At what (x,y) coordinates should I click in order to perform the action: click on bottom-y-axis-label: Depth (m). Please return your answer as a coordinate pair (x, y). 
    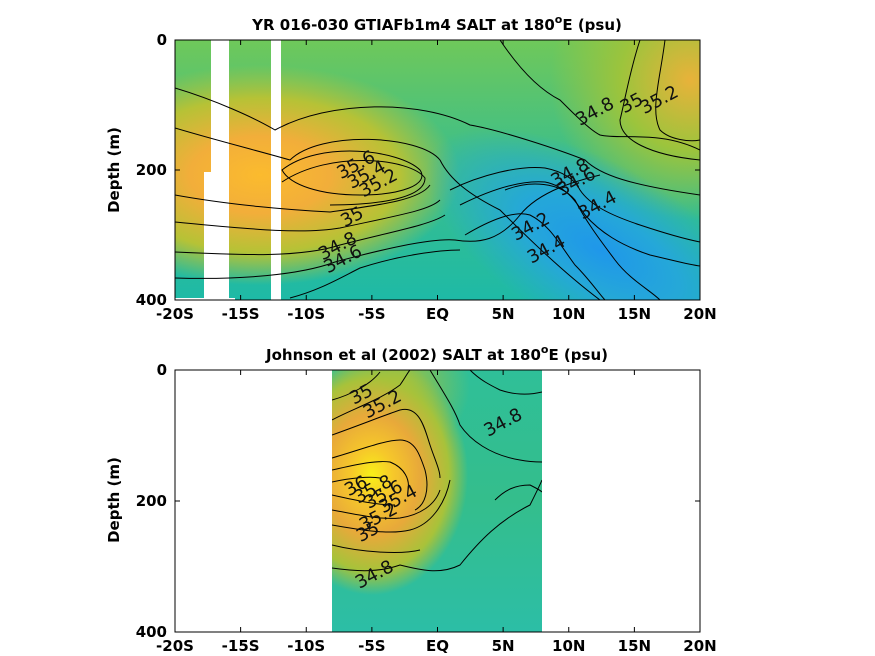
    Looking at the image, I should click on (114, 500).